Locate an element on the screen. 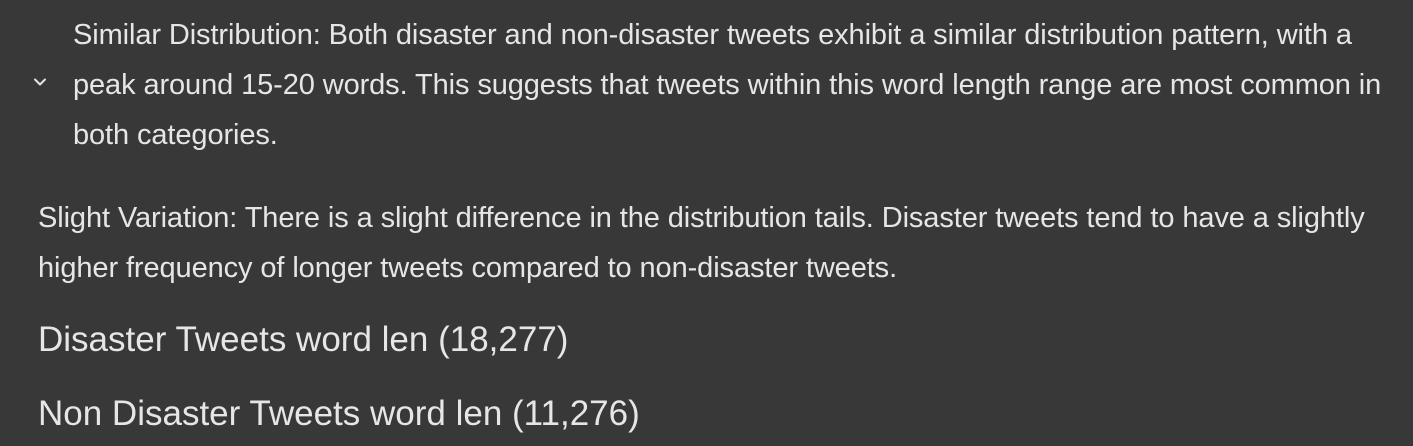  chevron-down-icon is located at coordinates (40, 82).